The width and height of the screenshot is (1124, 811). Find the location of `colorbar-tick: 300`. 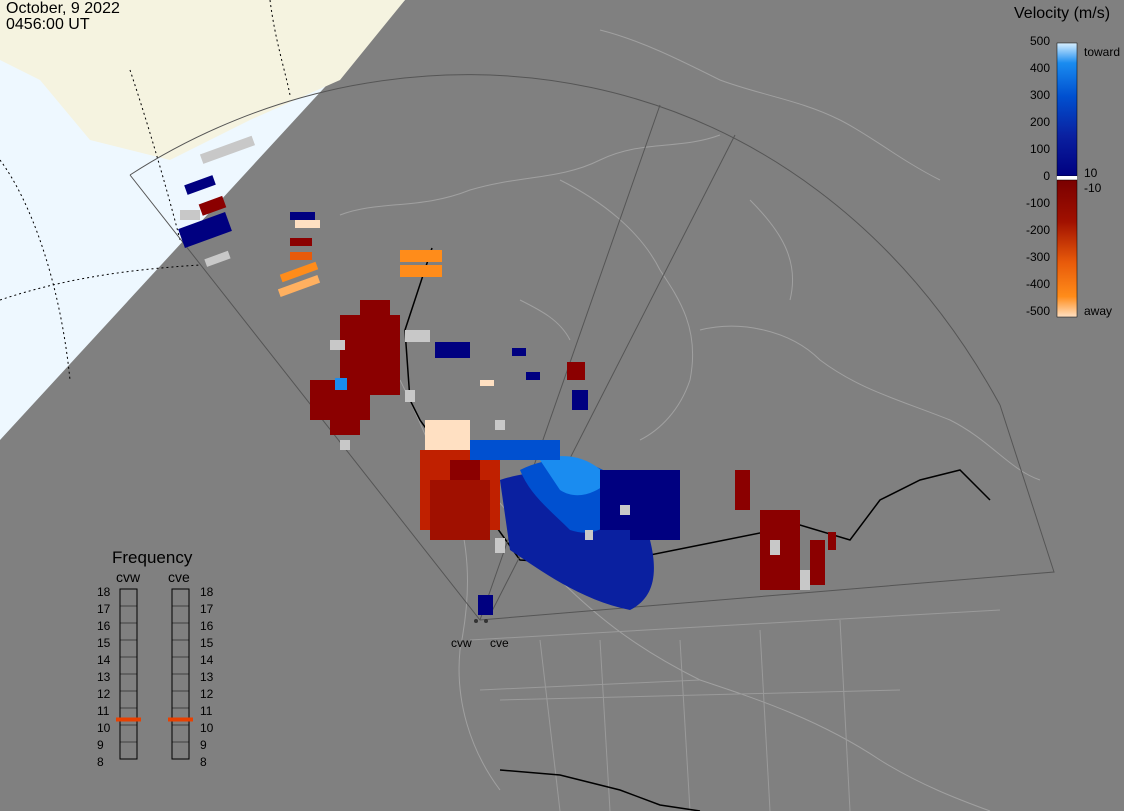

colorbar-tick: 300 is located at coordinates (1039, 95).